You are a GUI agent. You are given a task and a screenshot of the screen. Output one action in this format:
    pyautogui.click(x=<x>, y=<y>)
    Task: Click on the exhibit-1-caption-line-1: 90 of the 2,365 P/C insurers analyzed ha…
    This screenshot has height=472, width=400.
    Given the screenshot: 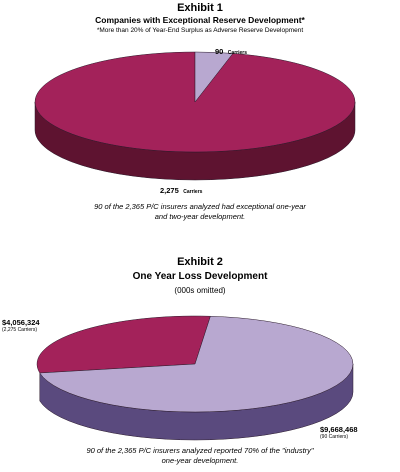 What is the action you would take?
    pyautogui.click(x=200, y=206)
    